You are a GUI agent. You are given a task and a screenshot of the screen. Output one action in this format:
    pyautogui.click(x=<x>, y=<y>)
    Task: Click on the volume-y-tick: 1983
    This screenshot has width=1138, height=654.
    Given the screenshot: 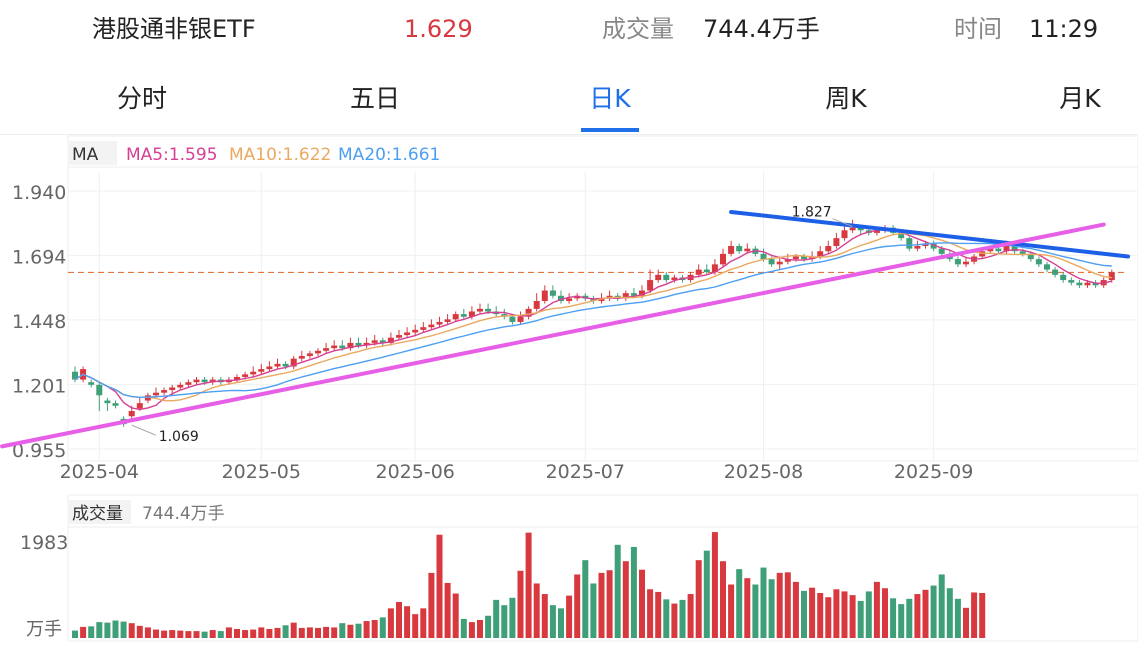 What is the action you would take?
    pyautogui.click(x=44, y=543)
    